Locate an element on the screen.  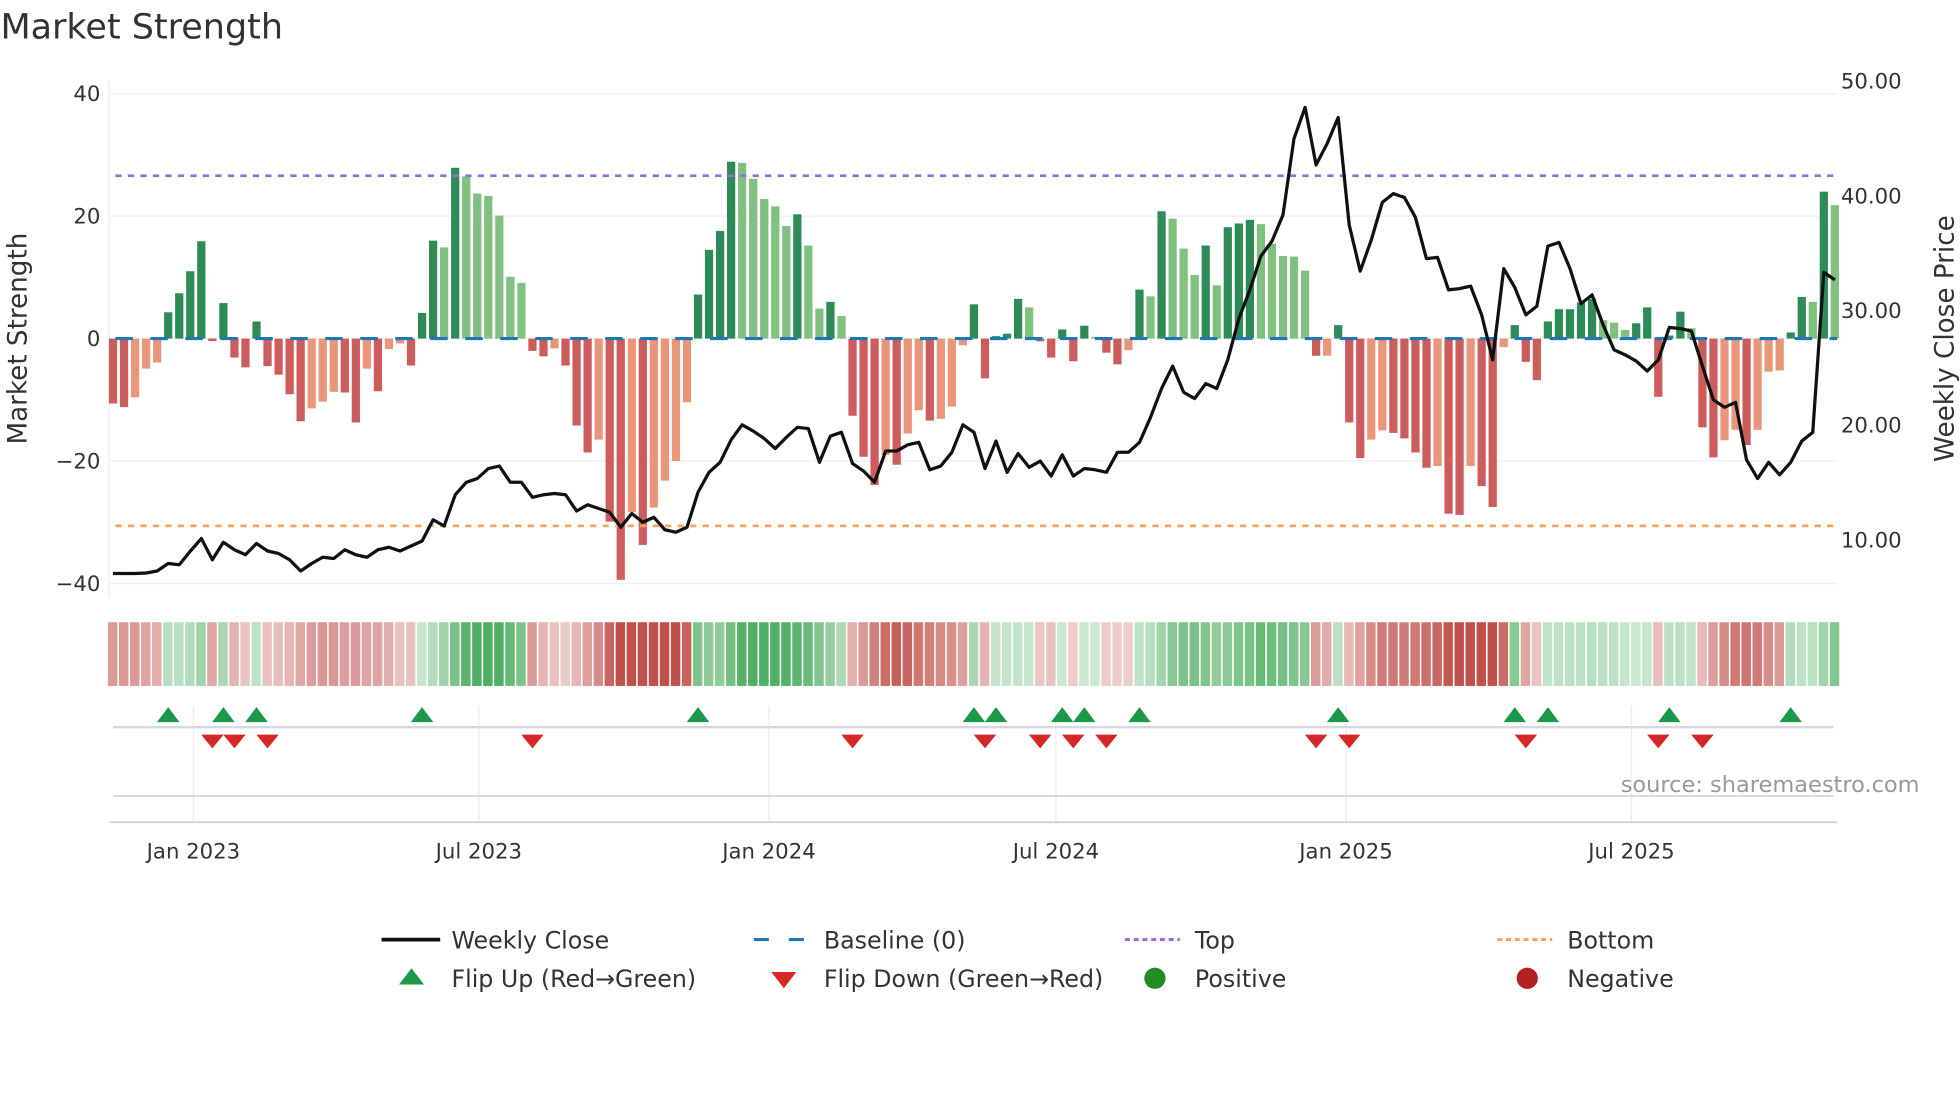
right-tick-label: 10.00 is located at coordinates (1871, 540).